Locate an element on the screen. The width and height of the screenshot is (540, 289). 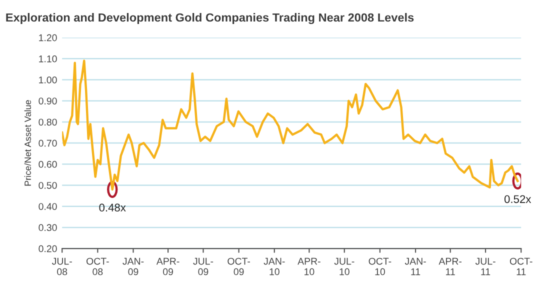
annotation: 0.48x is located at coordinates (112, 208).